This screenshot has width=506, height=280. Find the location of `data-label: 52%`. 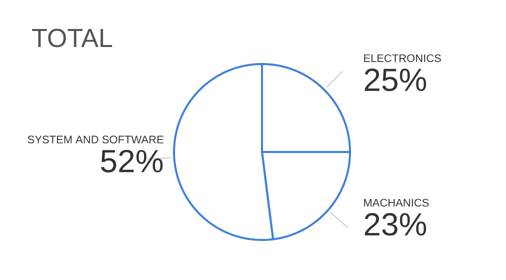

data-label: 52% is located at coordinates (132, 161).